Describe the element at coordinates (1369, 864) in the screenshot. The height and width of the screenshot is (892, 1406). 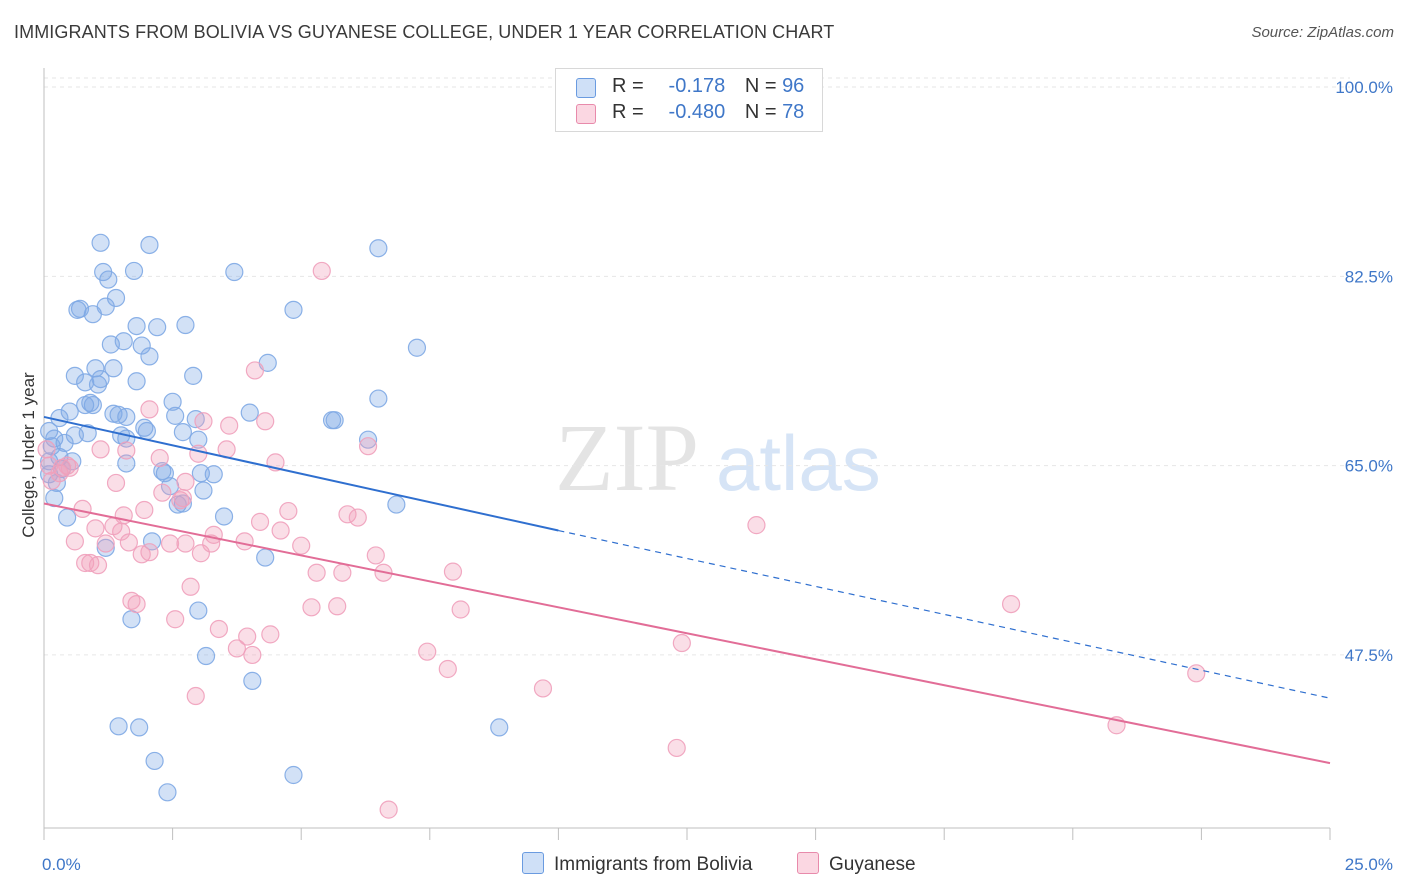
I see `x-tick-label: 25.0%` at that location.